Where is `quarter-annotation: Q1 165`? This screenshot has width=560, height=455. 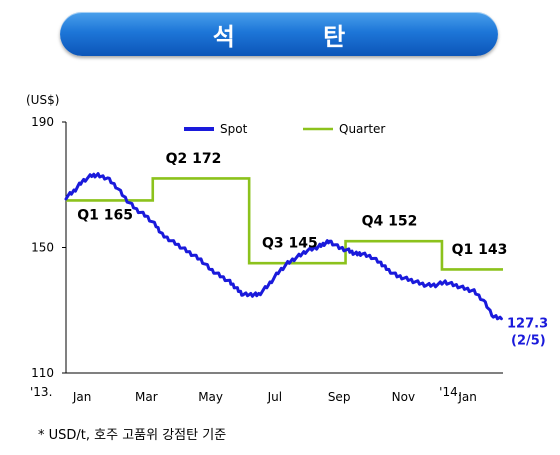 quarter-annotation: Q1 165 is located at coordinates (105, 215).